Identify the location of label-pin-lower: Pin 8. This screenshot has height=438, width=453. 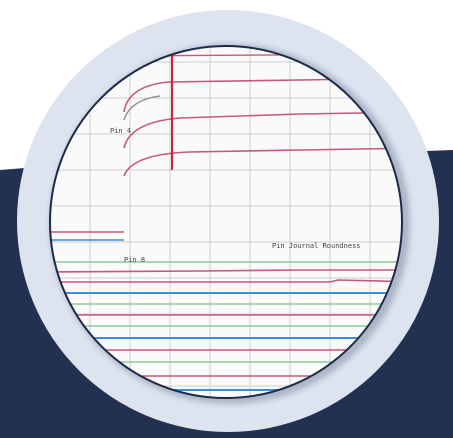
(134, 260).